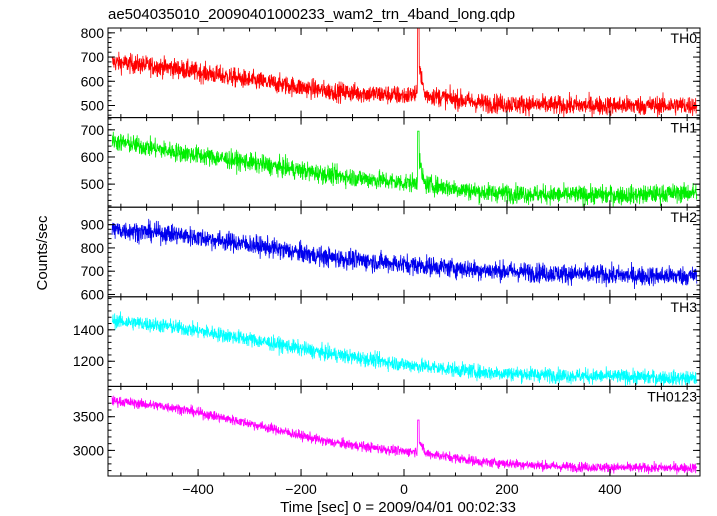 The image size is (717, 516). What do you see at coordinates (398, 507) in the screenshot?
I see `x-axis-label: Time [sec] 0 = 2009/04/01 00:02:33` at bounding box center [398, 507].